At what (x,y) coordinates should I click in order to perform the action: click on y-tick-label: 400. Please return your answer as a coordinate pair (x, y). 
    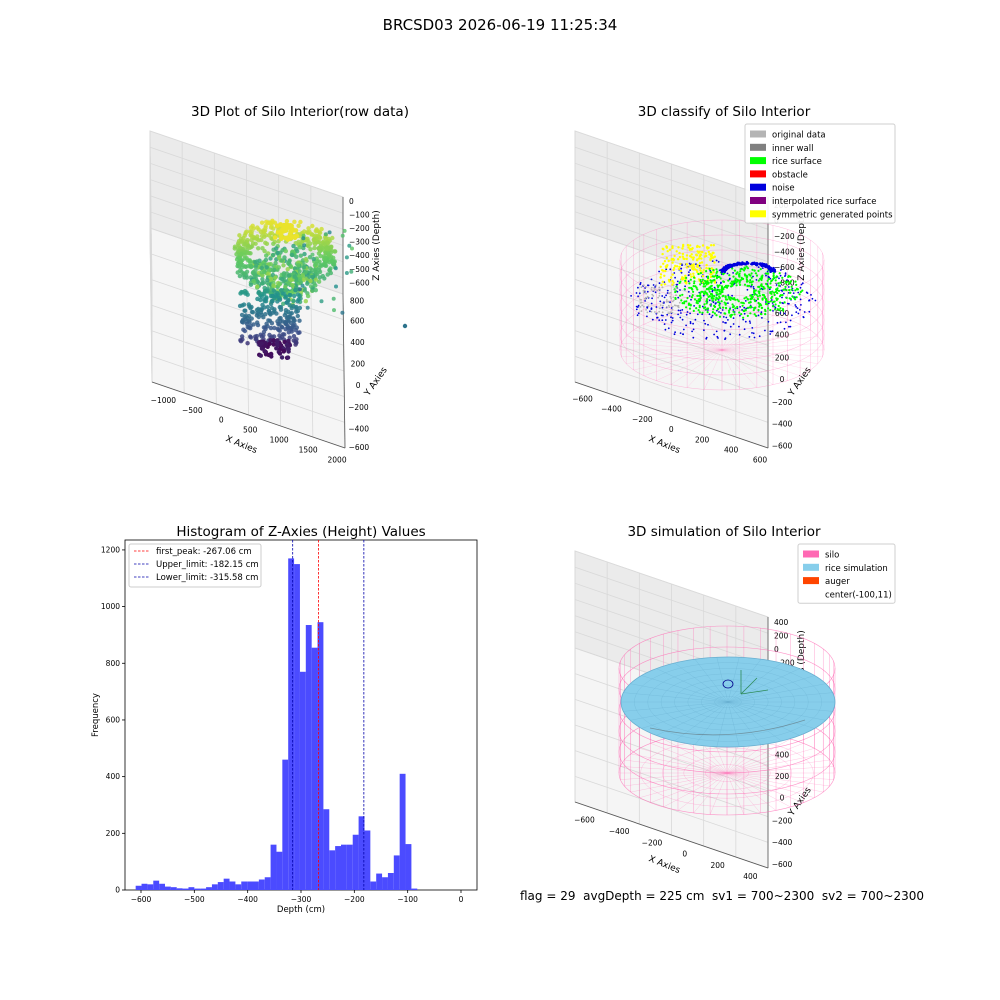
    Looking at the image, I should click on (113, 776).